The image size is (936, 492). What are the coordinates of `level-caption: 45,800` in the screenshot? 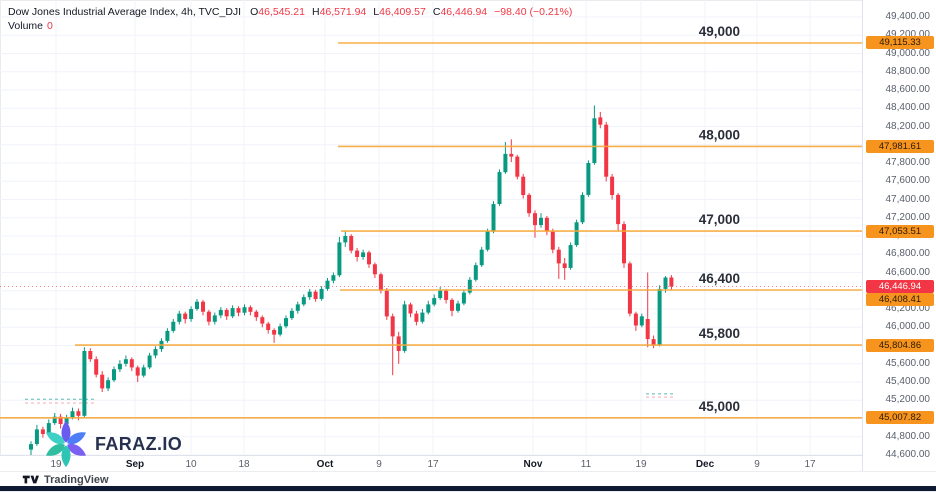 It's located at (719, 333).